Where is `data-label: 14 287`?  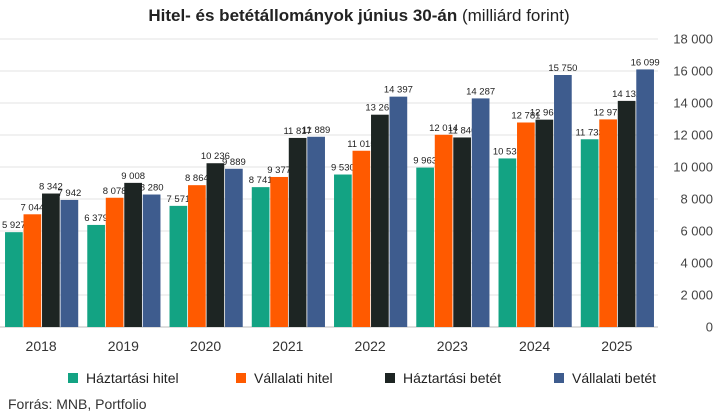
data-label: 14 287 is located at coordinates (480, 91).